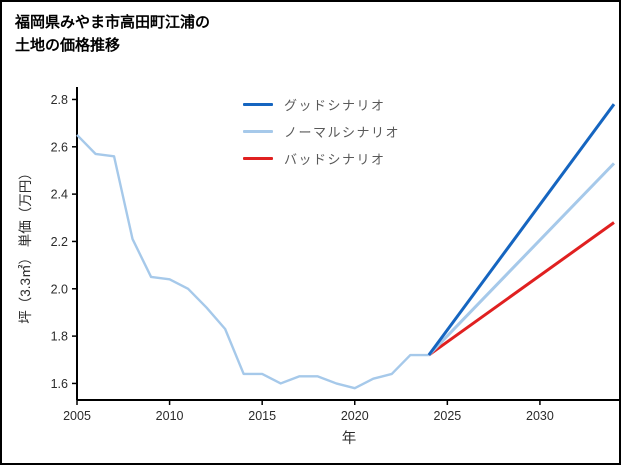 The height and width of the screenshot is (465, 621). What do you see at coordinates (262, 416) in the screenshot?
I see `svg-text: 2015` at bounding box center [262, 416].